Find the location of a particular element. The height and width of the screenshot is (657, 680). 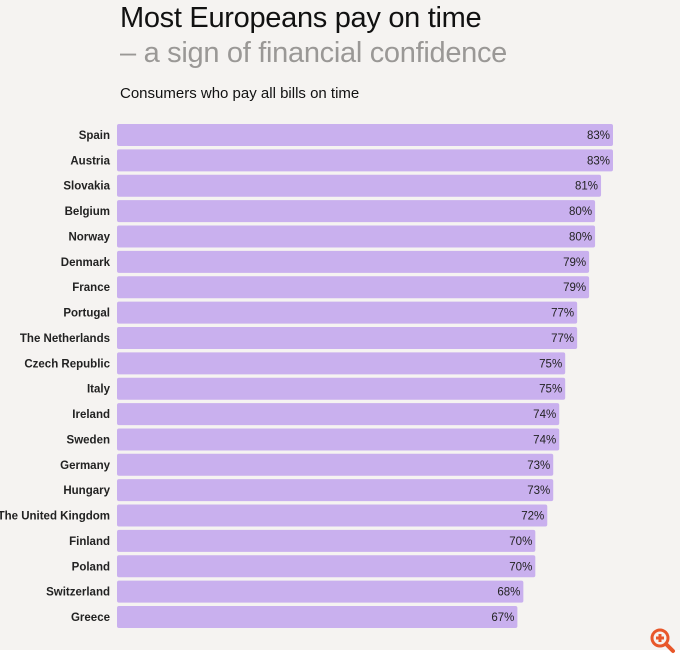

category-label: Spain is located at coordinates (94, 136).